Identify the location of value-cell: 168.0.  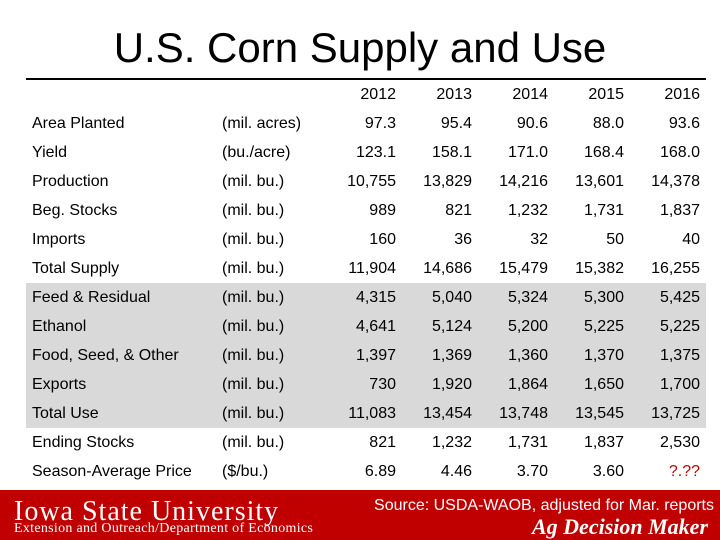
(679, 152).